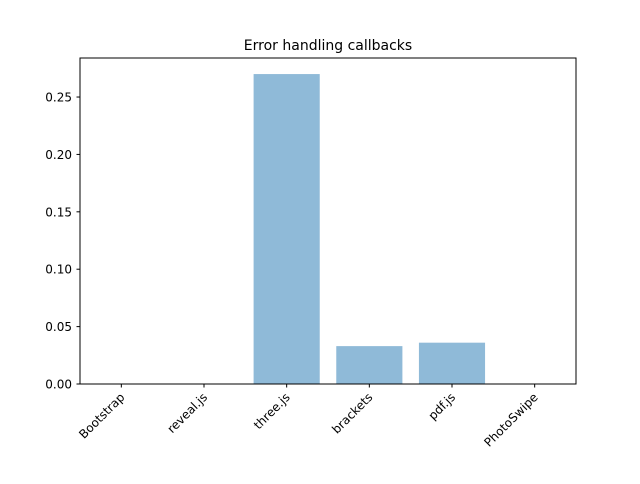 This screenshot has height=484, width=640. Describe the element at coordinates (272, 411) in the screenshot. I see `x-tick-label: three.js` at that location.